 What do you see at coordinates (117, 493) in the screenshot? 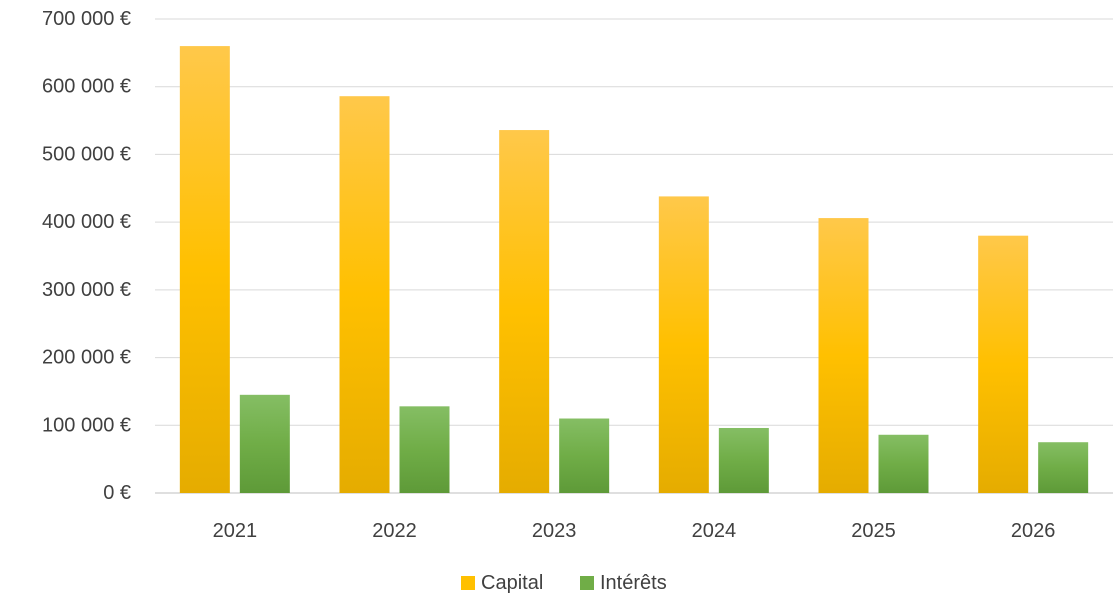
I see `y-tick-label: 0 €` at bounding box center [117, 493].